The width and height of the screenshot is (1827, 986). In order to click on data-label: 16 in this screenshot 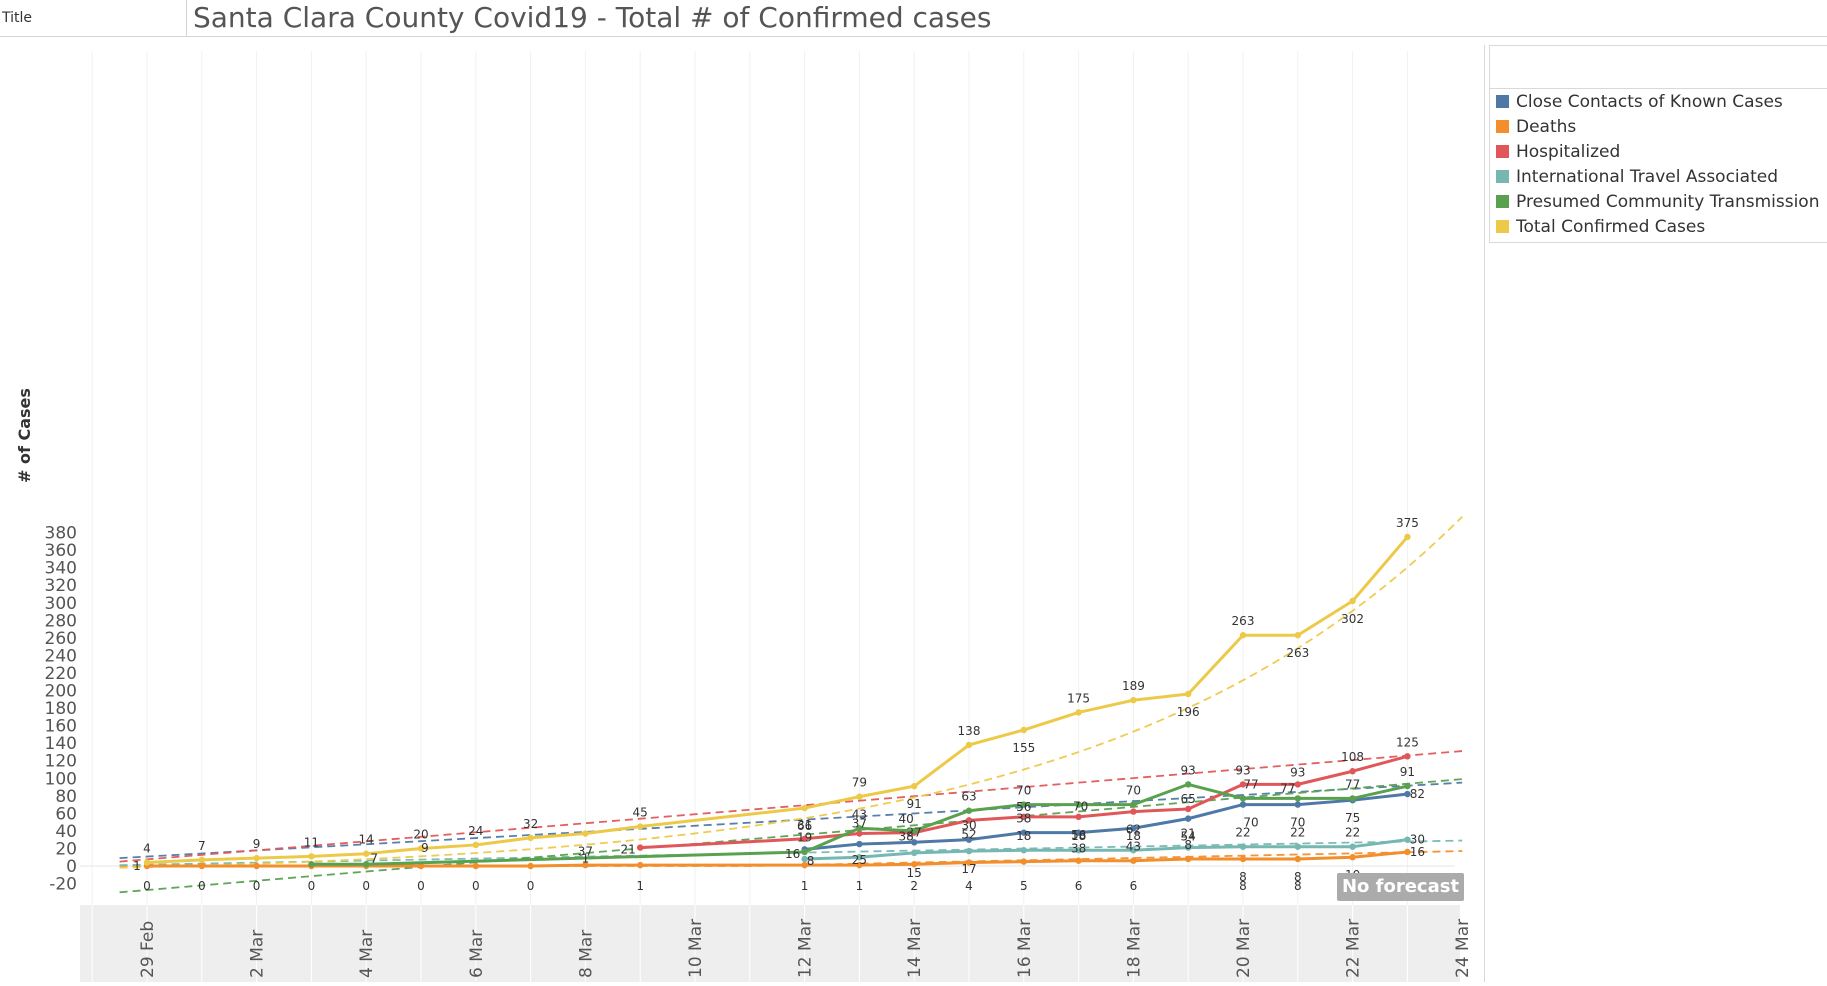, I will do `click(792, 854)`.